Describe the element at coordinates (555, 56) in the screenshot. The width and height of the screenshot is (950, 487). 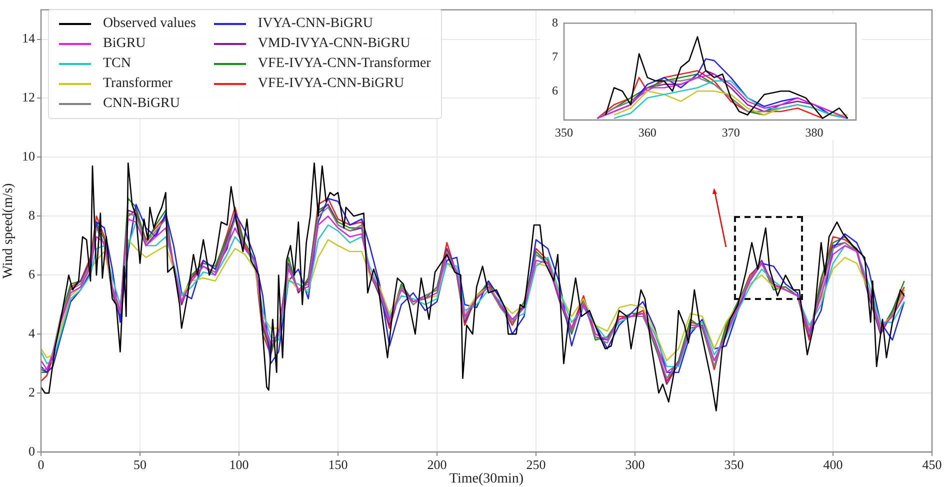
I see `y-tick-label: 7` at that location.